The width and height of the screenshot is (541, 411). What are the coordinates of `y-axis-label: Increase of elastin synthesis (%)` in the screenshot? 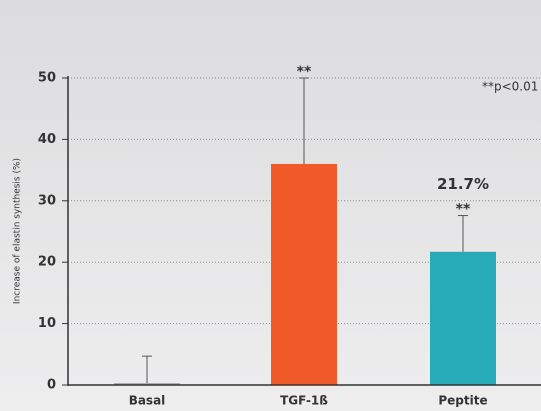 It's located at (18, 231).